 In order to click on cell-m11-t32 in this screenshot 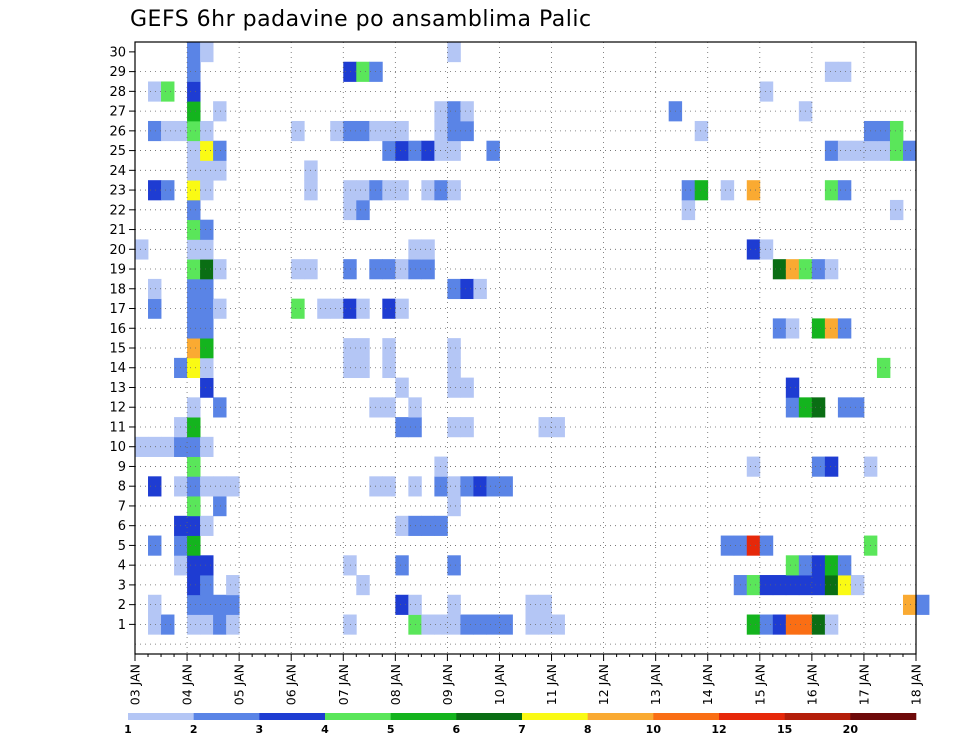, I will do `click(558, 427)`.